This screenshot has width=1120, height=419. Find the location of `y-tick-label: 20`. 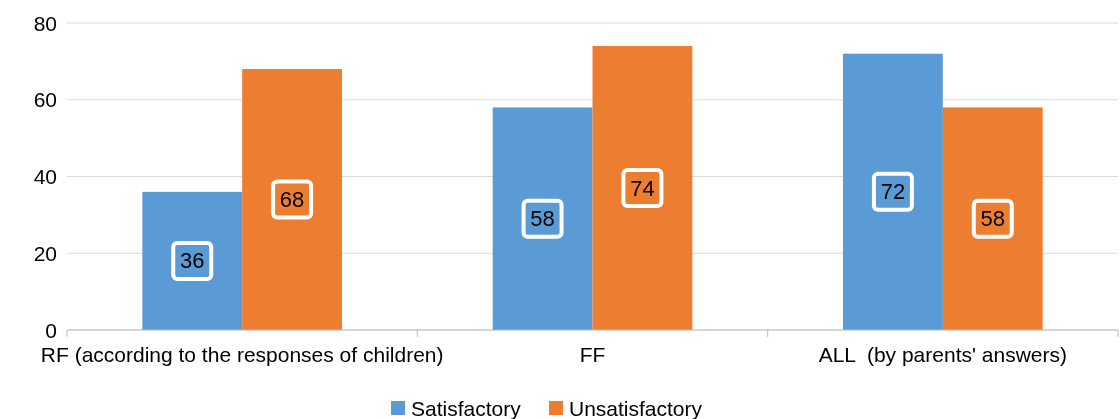

y-tick-label: 20 is located at coordinates (45, 253).